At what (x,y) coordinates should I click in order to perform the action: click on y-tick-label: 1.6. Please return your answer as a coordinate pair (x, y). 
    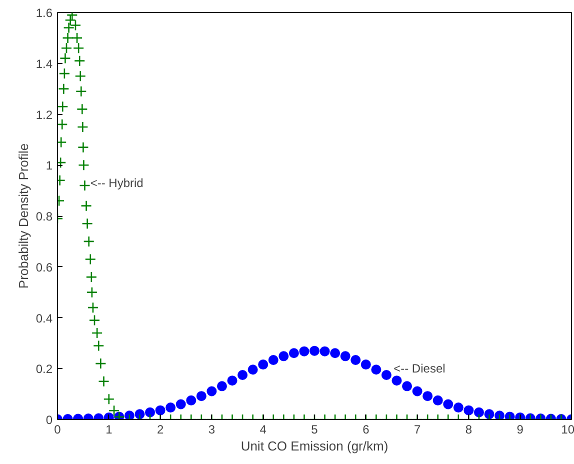
    Looking at the image, I should click on (44, 13).